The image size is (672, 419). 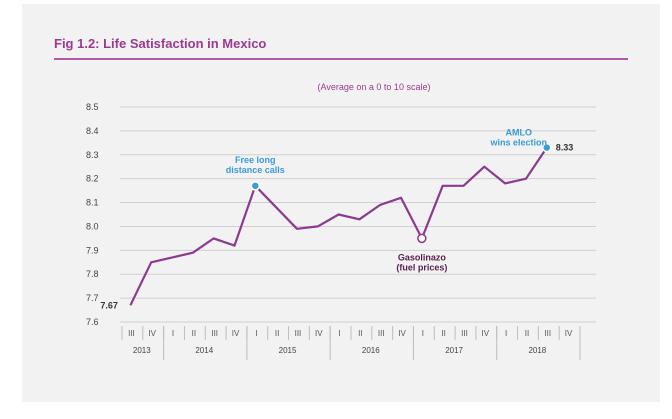 I want to click on y-tick-label: 7.9, so click(x=92, y=250).